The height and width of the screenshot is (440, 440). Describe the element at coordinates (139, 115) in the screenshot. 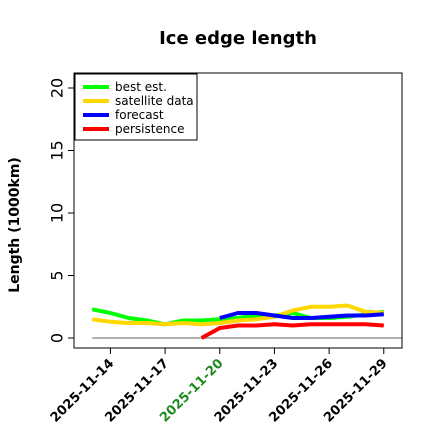

I see `legend-label: forecast` at that location.